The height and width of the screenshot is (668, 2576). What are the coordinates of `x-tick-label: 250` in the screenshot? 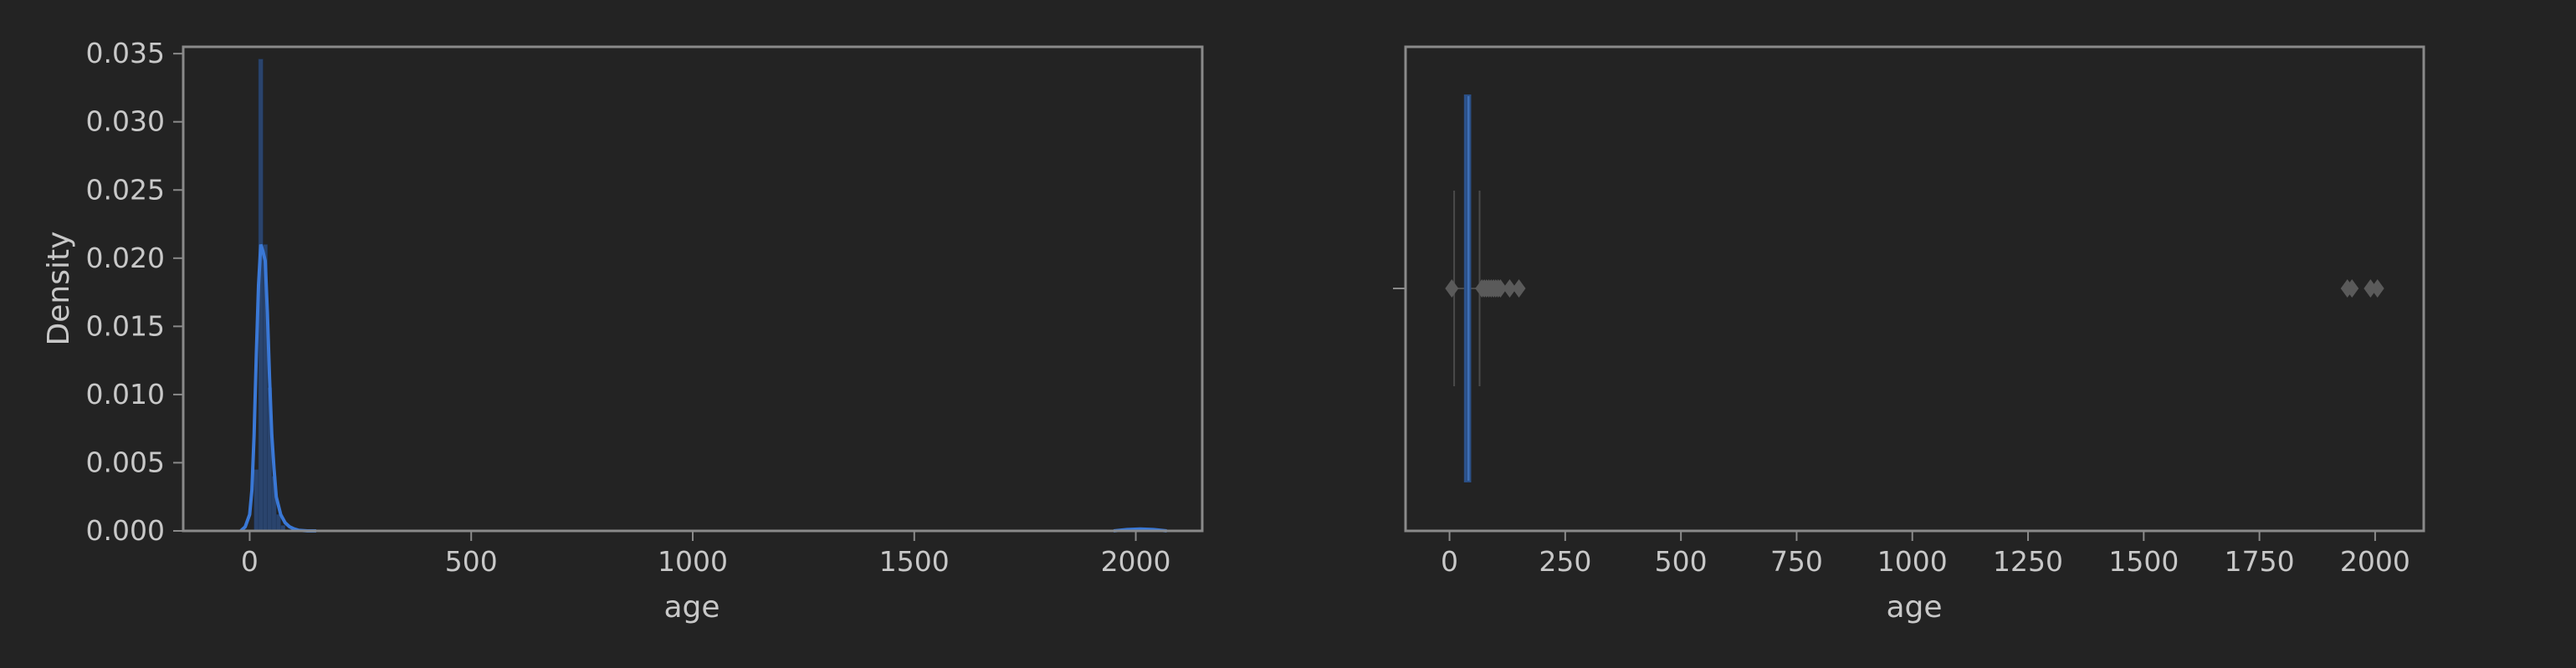 It's located at (1565, 561).